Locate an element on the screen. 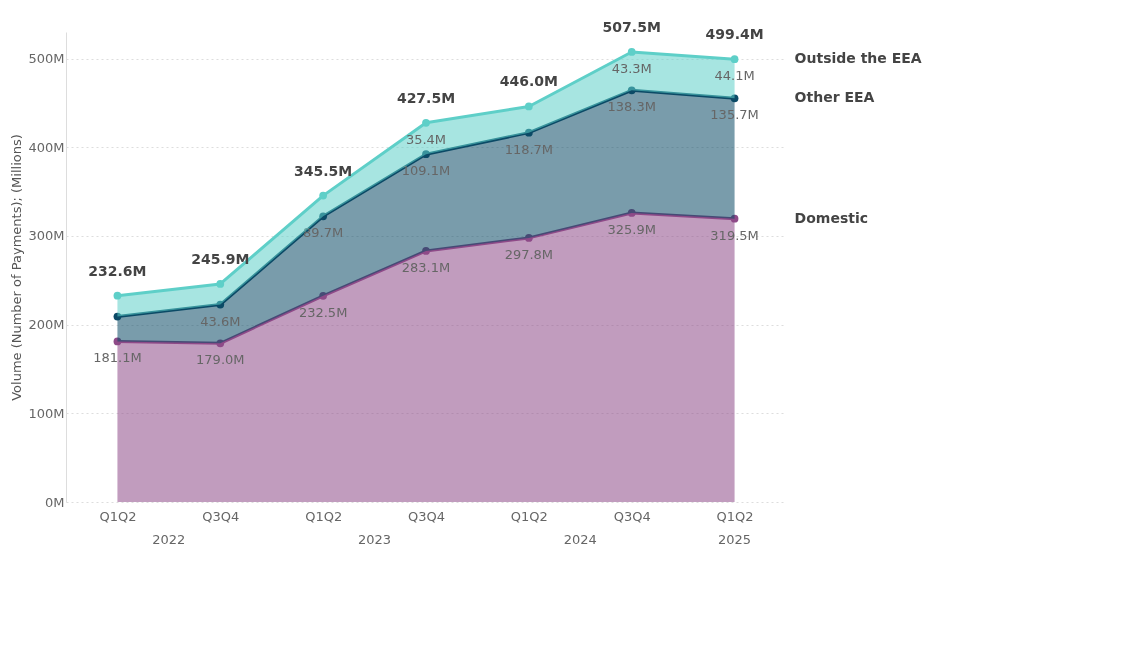  total-label: 232.6M is located at coordinates (117, 270).